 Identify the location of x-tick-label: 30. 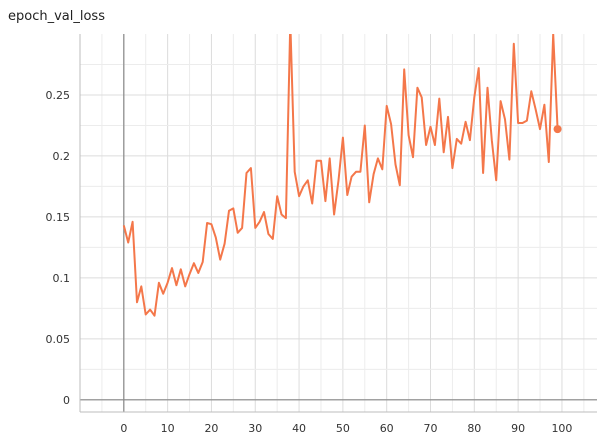
(255, 428).